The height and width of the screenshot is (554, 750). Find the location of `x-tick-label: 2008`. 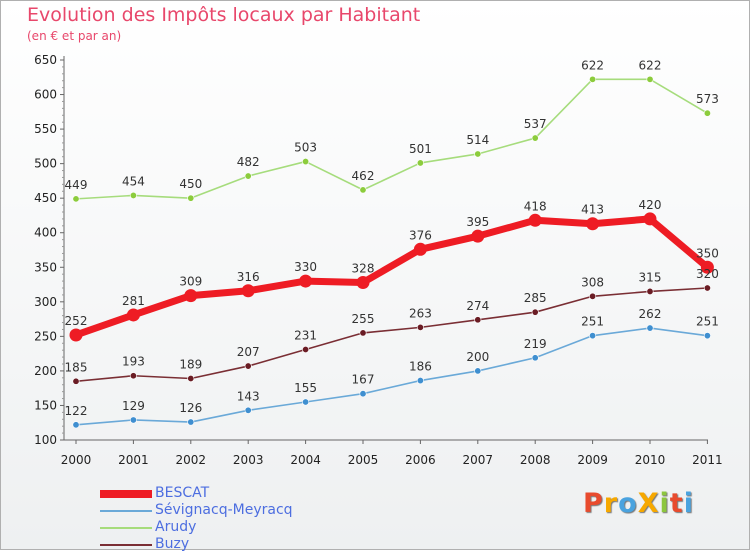

x-tick-label: 2008 is located at coordinates (535, 460).